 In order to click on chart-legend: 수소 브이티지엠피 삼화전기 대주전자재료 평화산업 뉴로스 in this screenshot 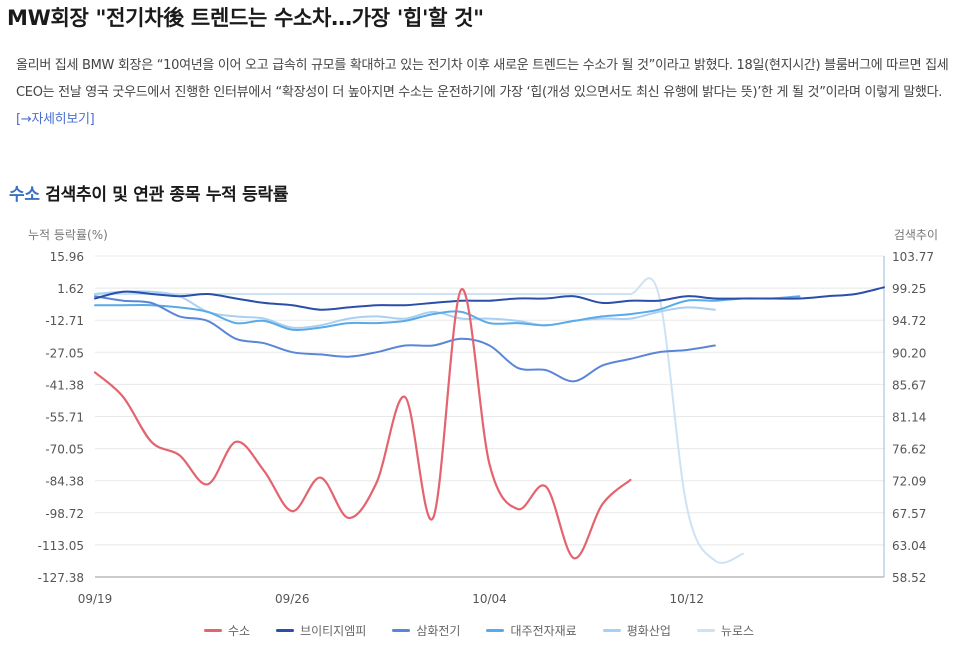, I will do `click(479, 630)`.